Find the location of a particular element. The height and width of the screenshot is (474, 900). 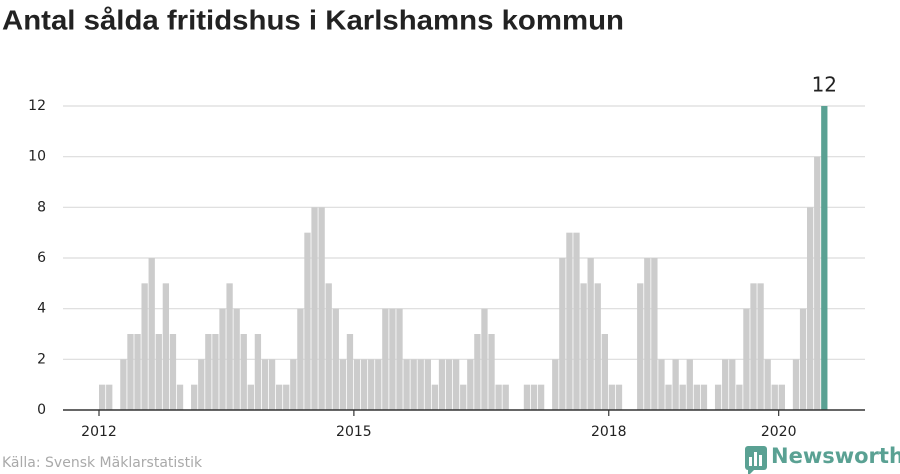

x-tick-label: 2020 is located at coordinates (779, 432).